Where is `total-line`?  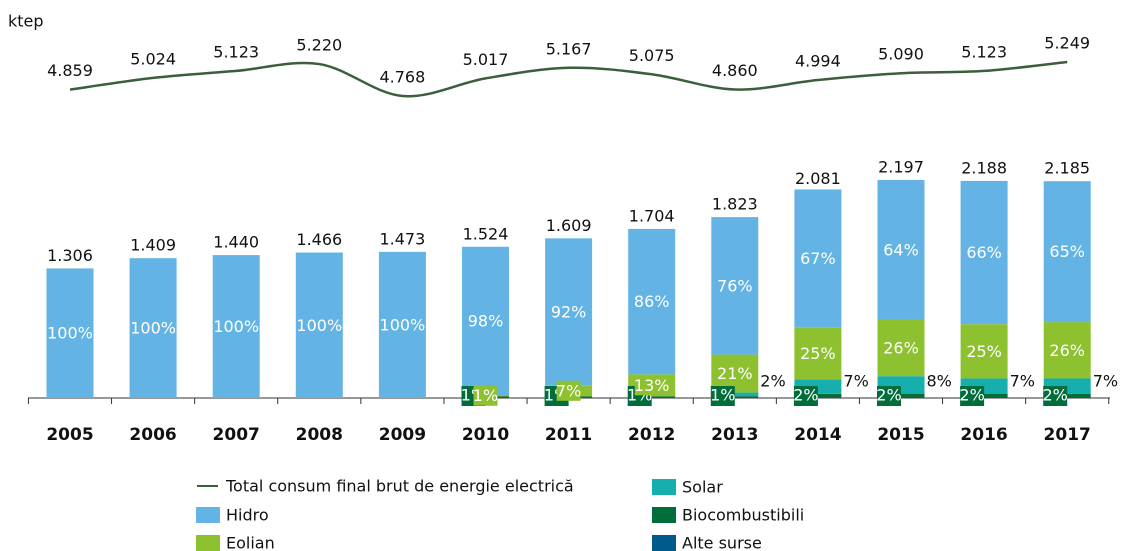
total-line is located at coordinates (568, 79).